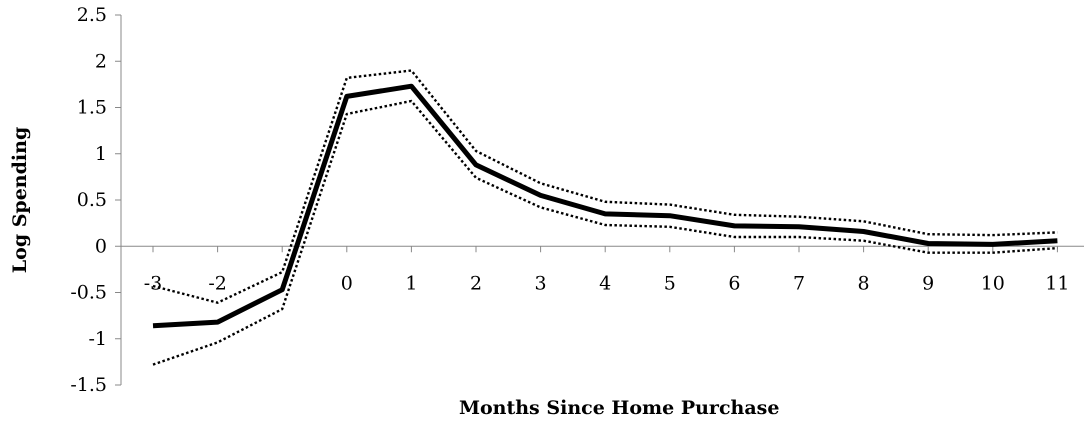 The image size is (1084, 425). Describe the element at coordinates (799, 283) in the screenshot. I see `x-tick-label: 7` at that location.